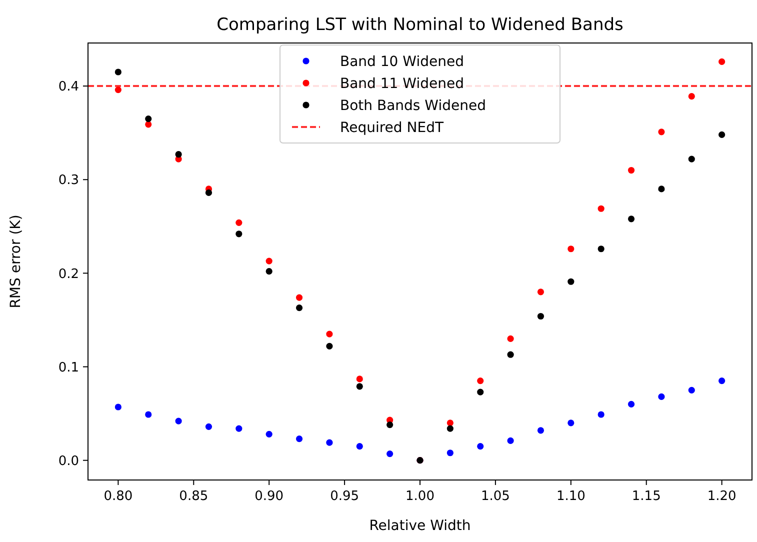 The image size is (757, 542). Describe the element at coordinates (413, 106) in the screenshot. I see `legend-label: Both Bands Widened` at that location.